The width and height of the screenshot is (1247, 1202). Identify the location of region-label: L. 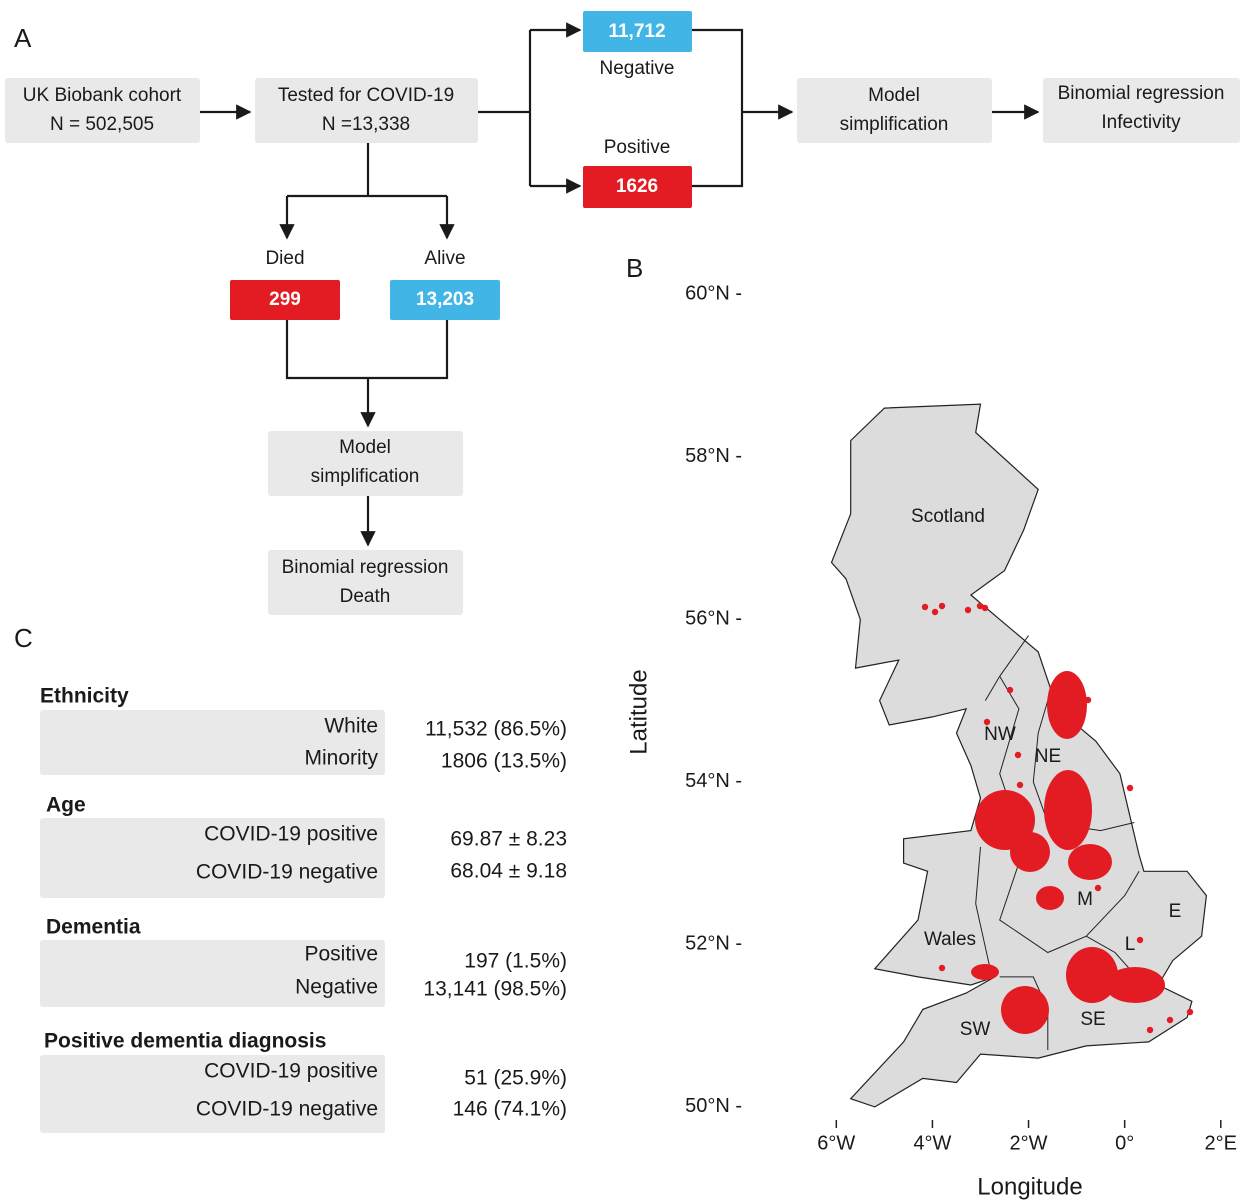
(1130, 944).